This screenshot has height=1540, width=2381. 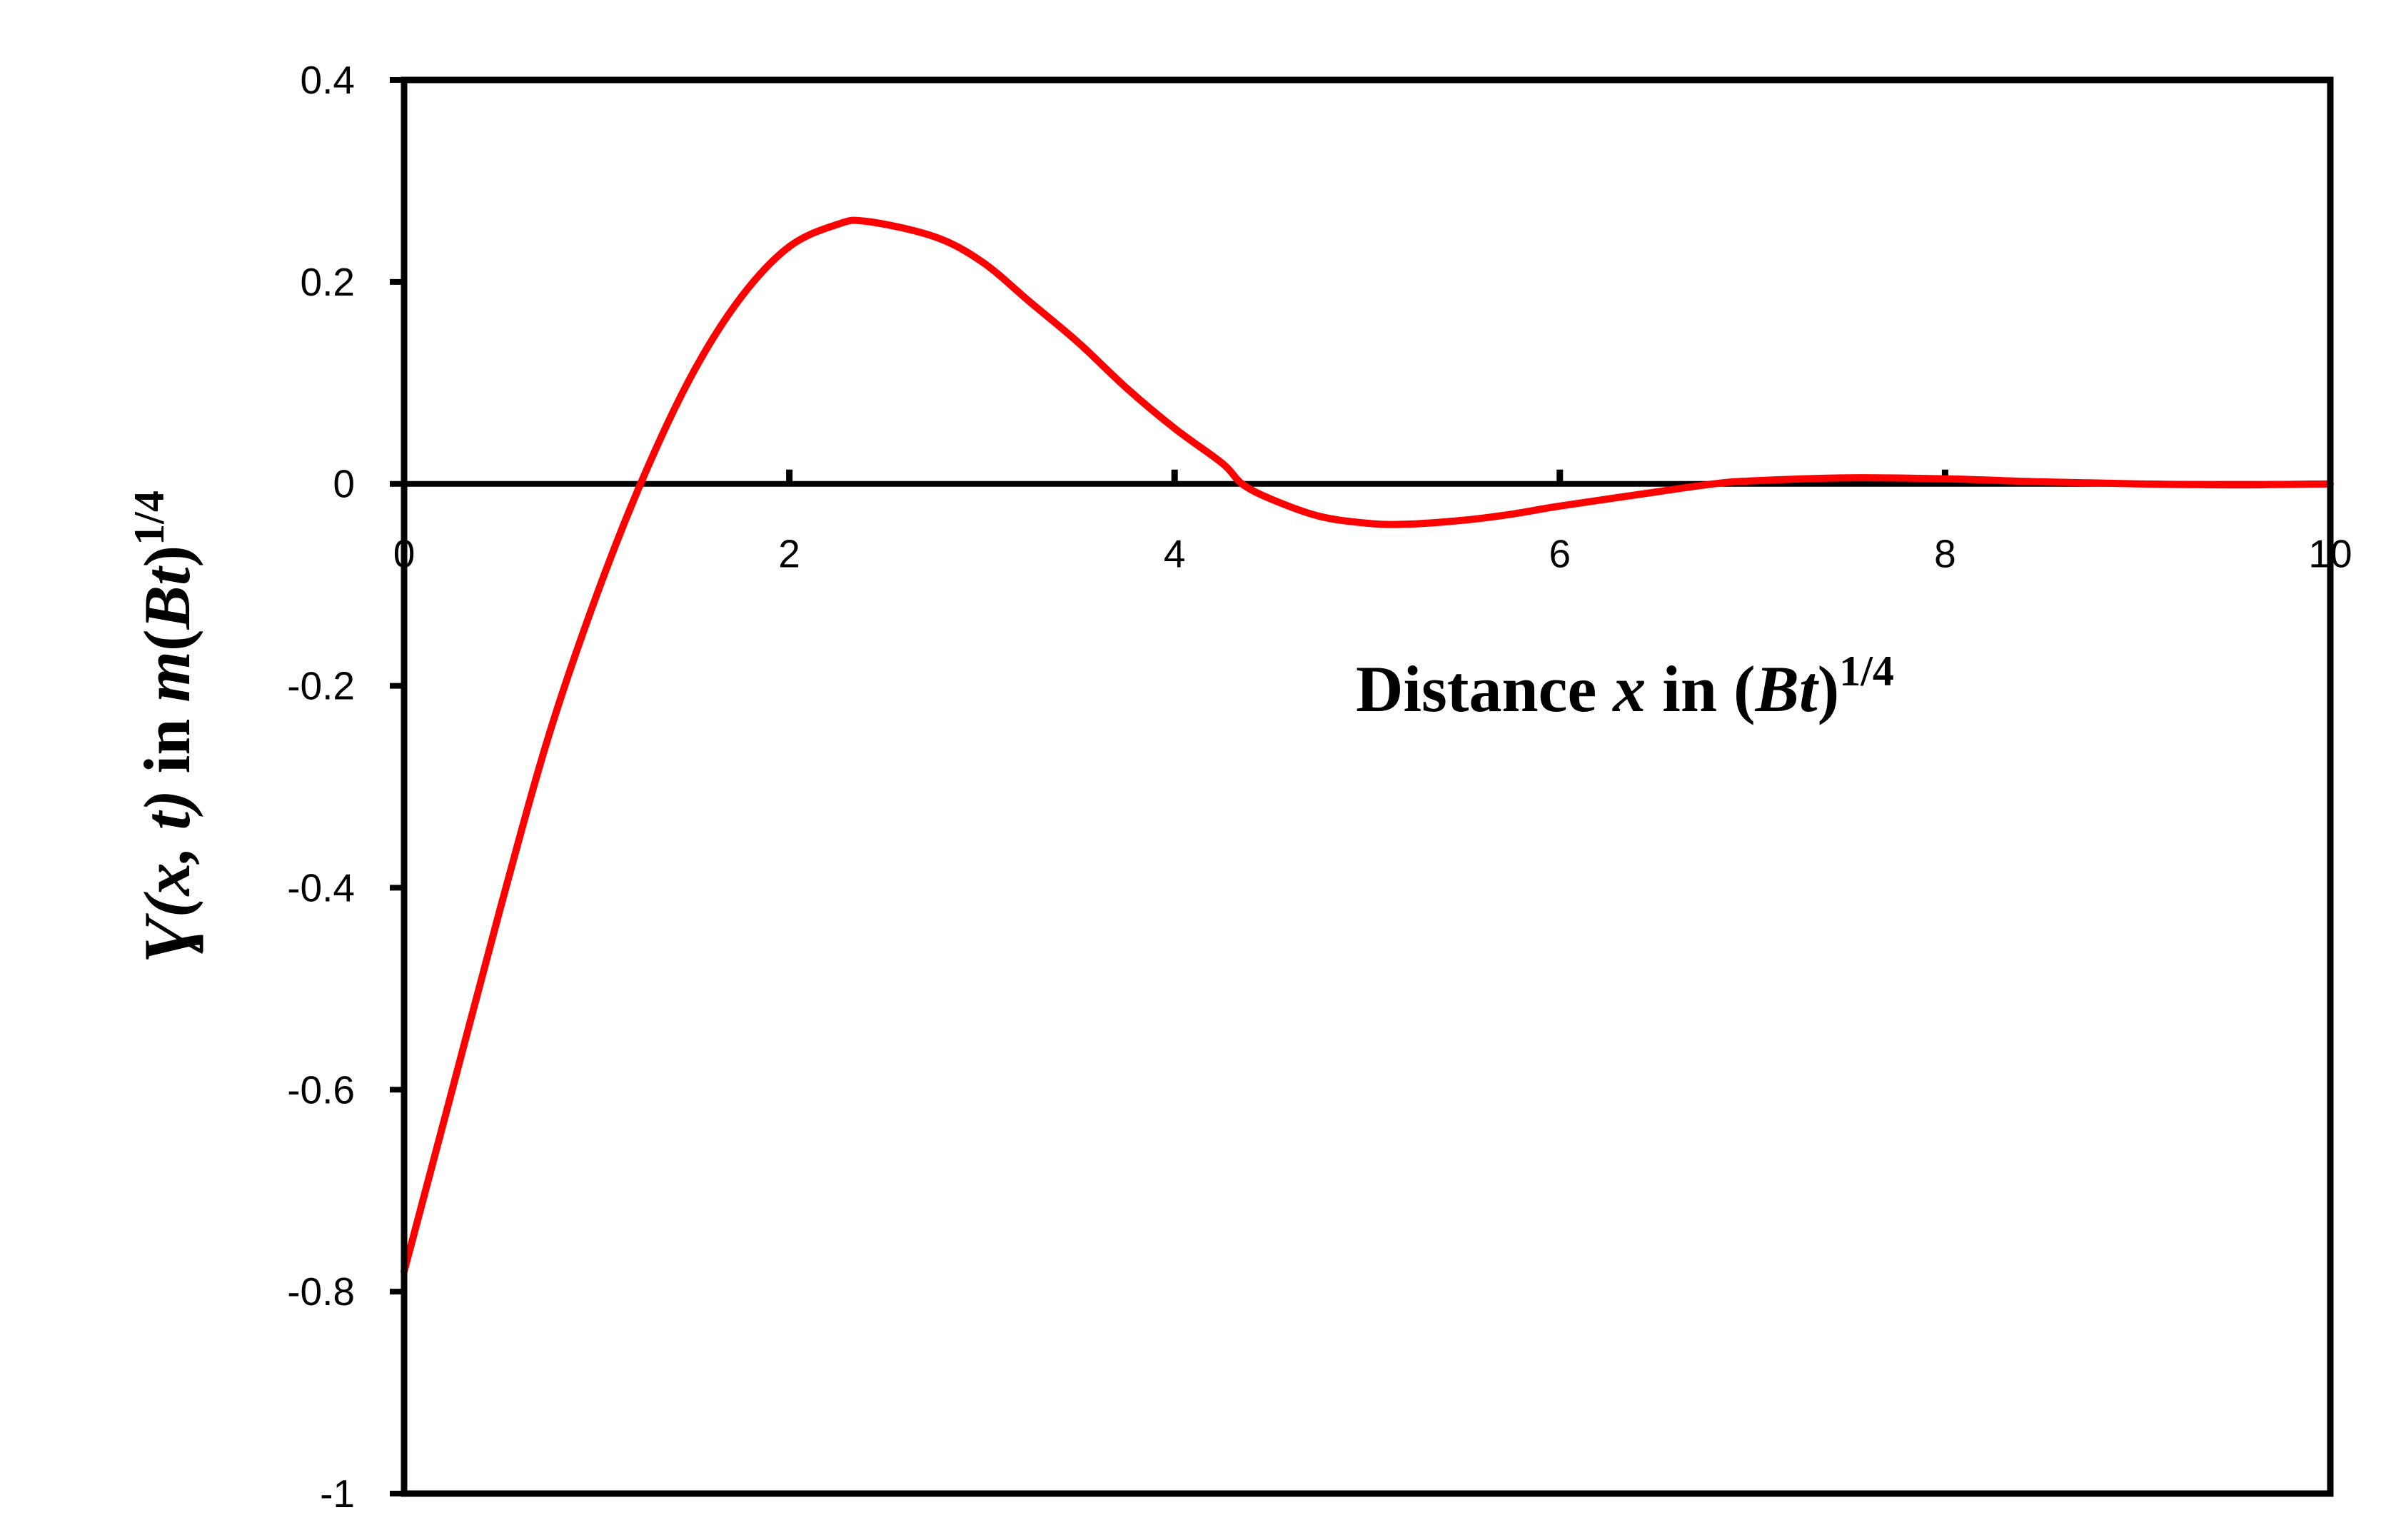 What do you see at coordinates (1560, 554) in the screenshot?
I see `x-tick-label: 6` at bounding box center [1560, 554].